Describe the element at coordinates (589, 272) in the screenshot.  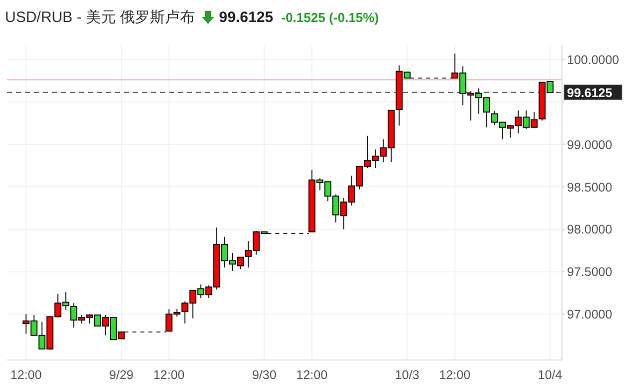
I see `y-tick-label: 97.5000` at that location.